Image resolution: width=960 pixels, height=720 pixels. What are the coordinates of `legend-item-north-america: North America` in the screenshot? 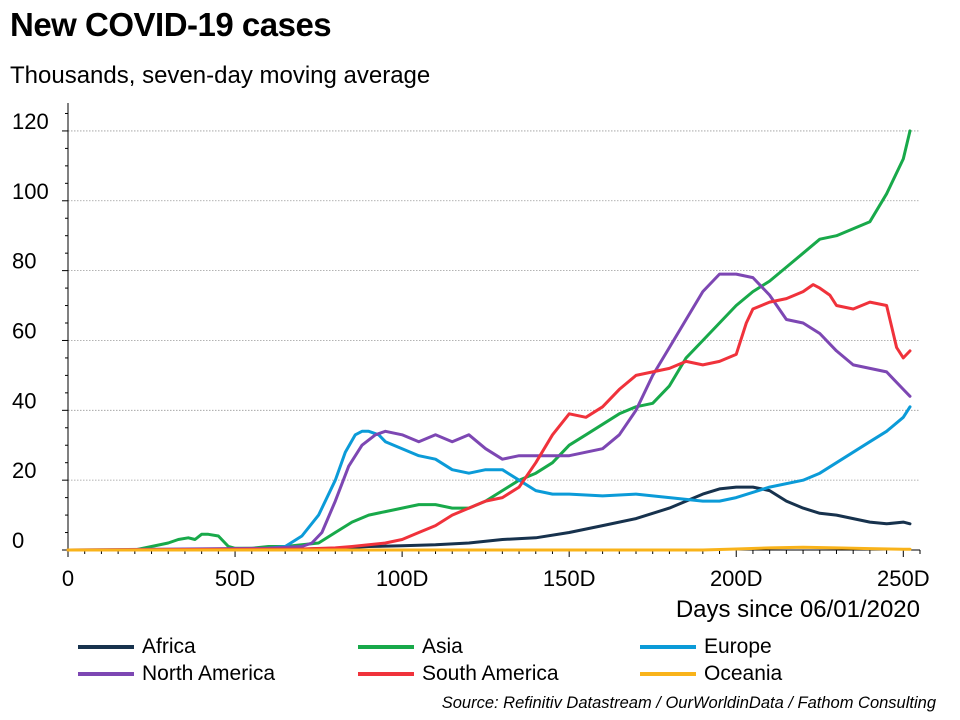 It's located at (176, 674).